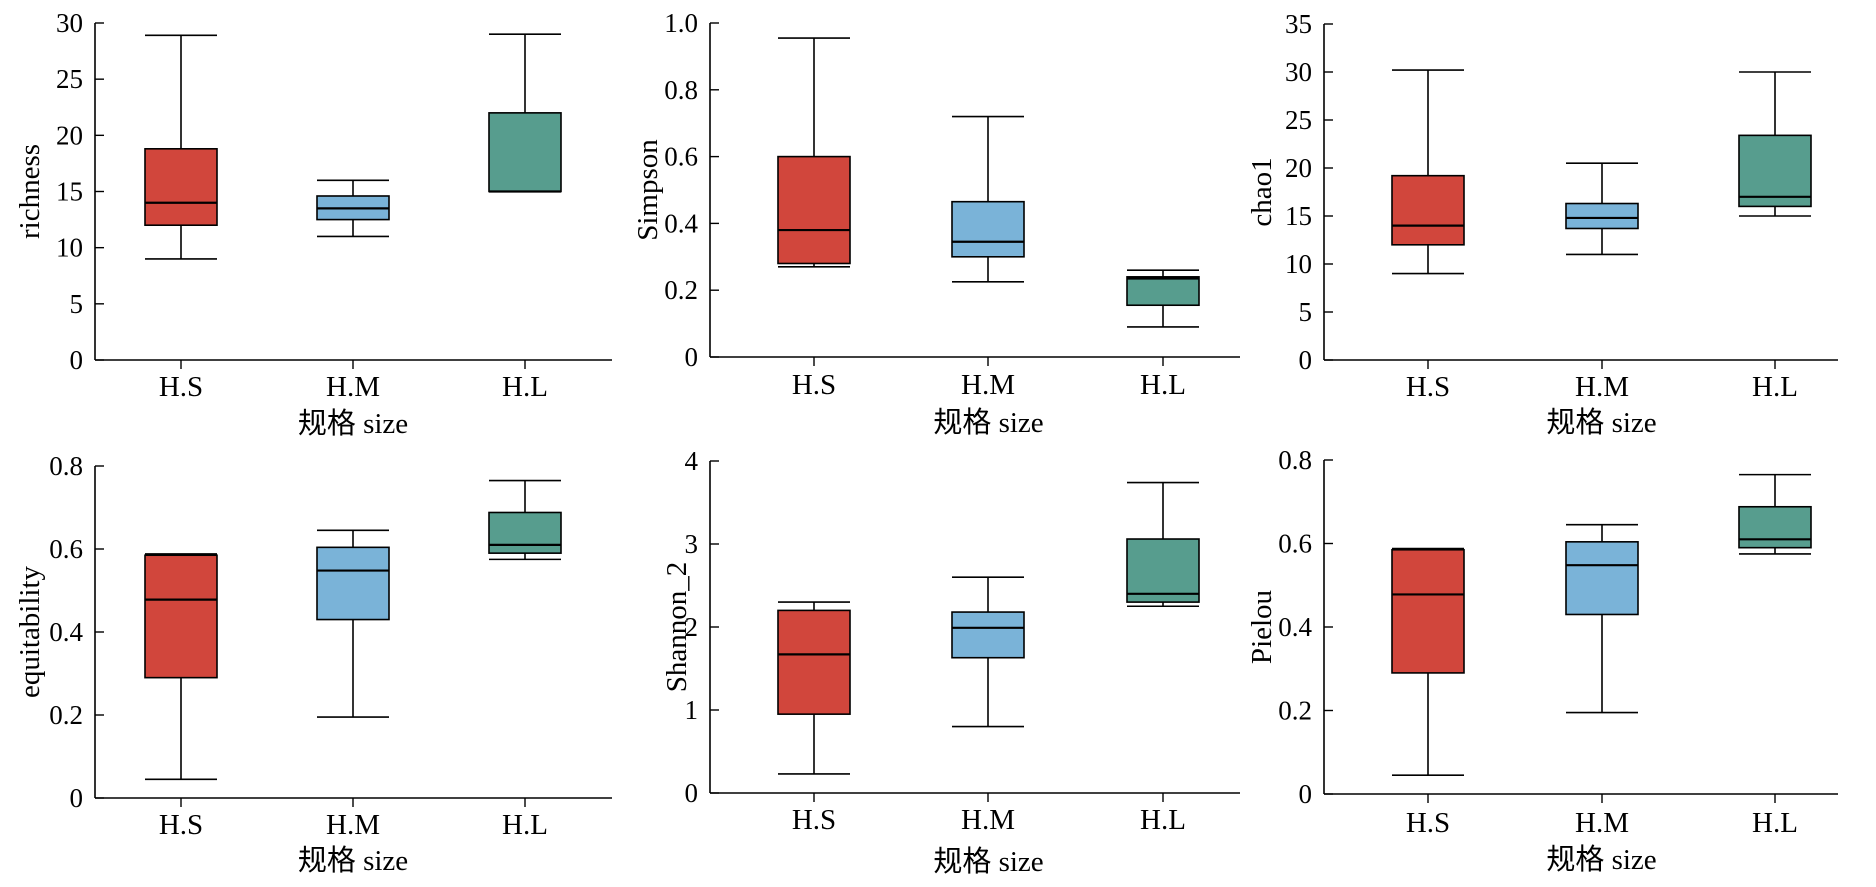  What do you see at coordinates (677, 627) in the screenshot?
I see `y-axis-title: Shannon_2` at bounding box center [677, 627].